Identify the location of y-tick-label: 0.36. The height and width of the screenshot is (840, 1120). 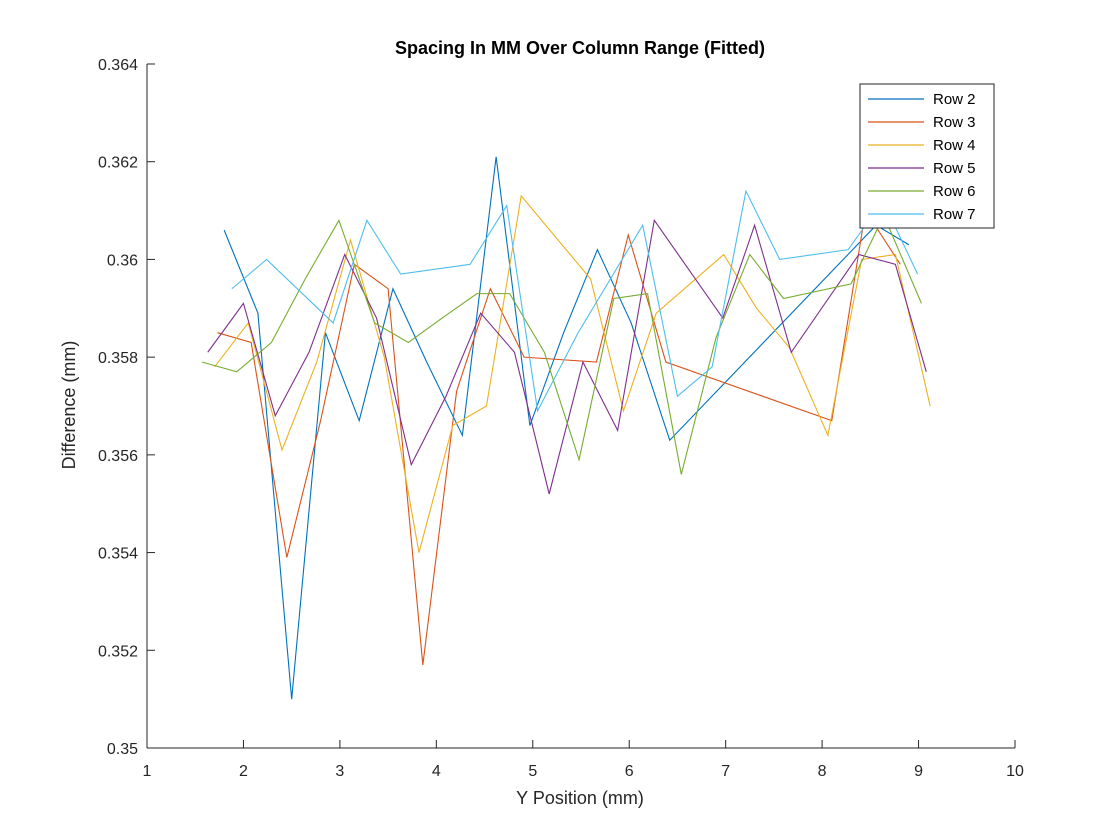
(122, 260).